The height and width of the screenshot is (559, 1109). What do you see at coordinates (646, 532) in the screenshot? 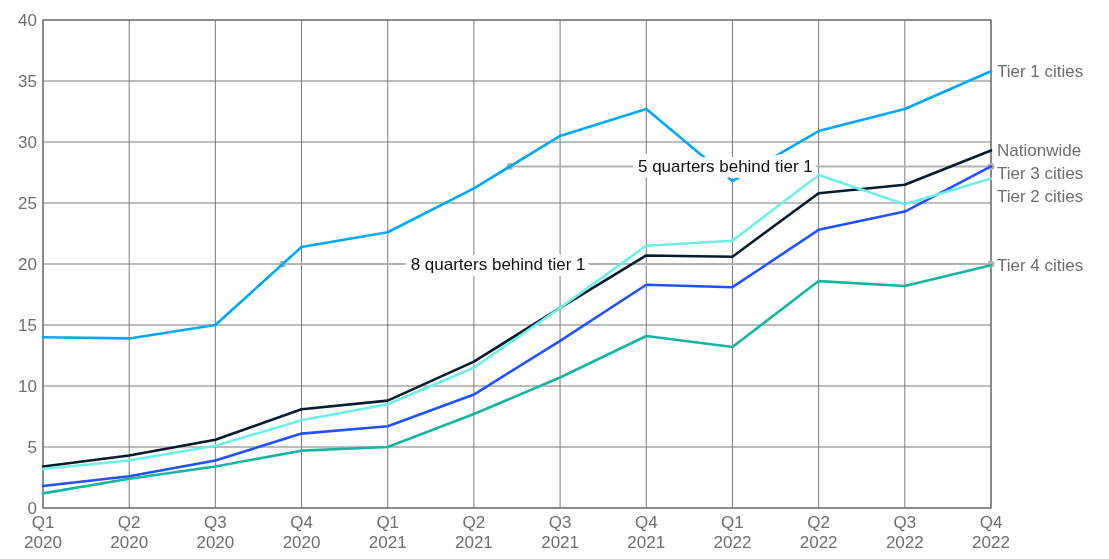
I see `x-tick-label: Q4 2021` at bounding box center [646, 532].